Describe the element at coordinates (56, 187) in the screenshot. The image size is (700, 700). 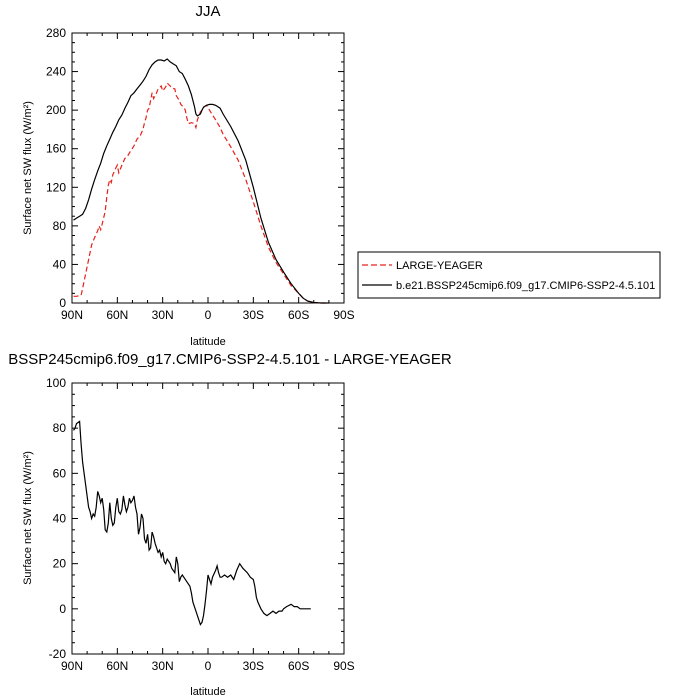
I see `y-tick-label: 120` at that location.